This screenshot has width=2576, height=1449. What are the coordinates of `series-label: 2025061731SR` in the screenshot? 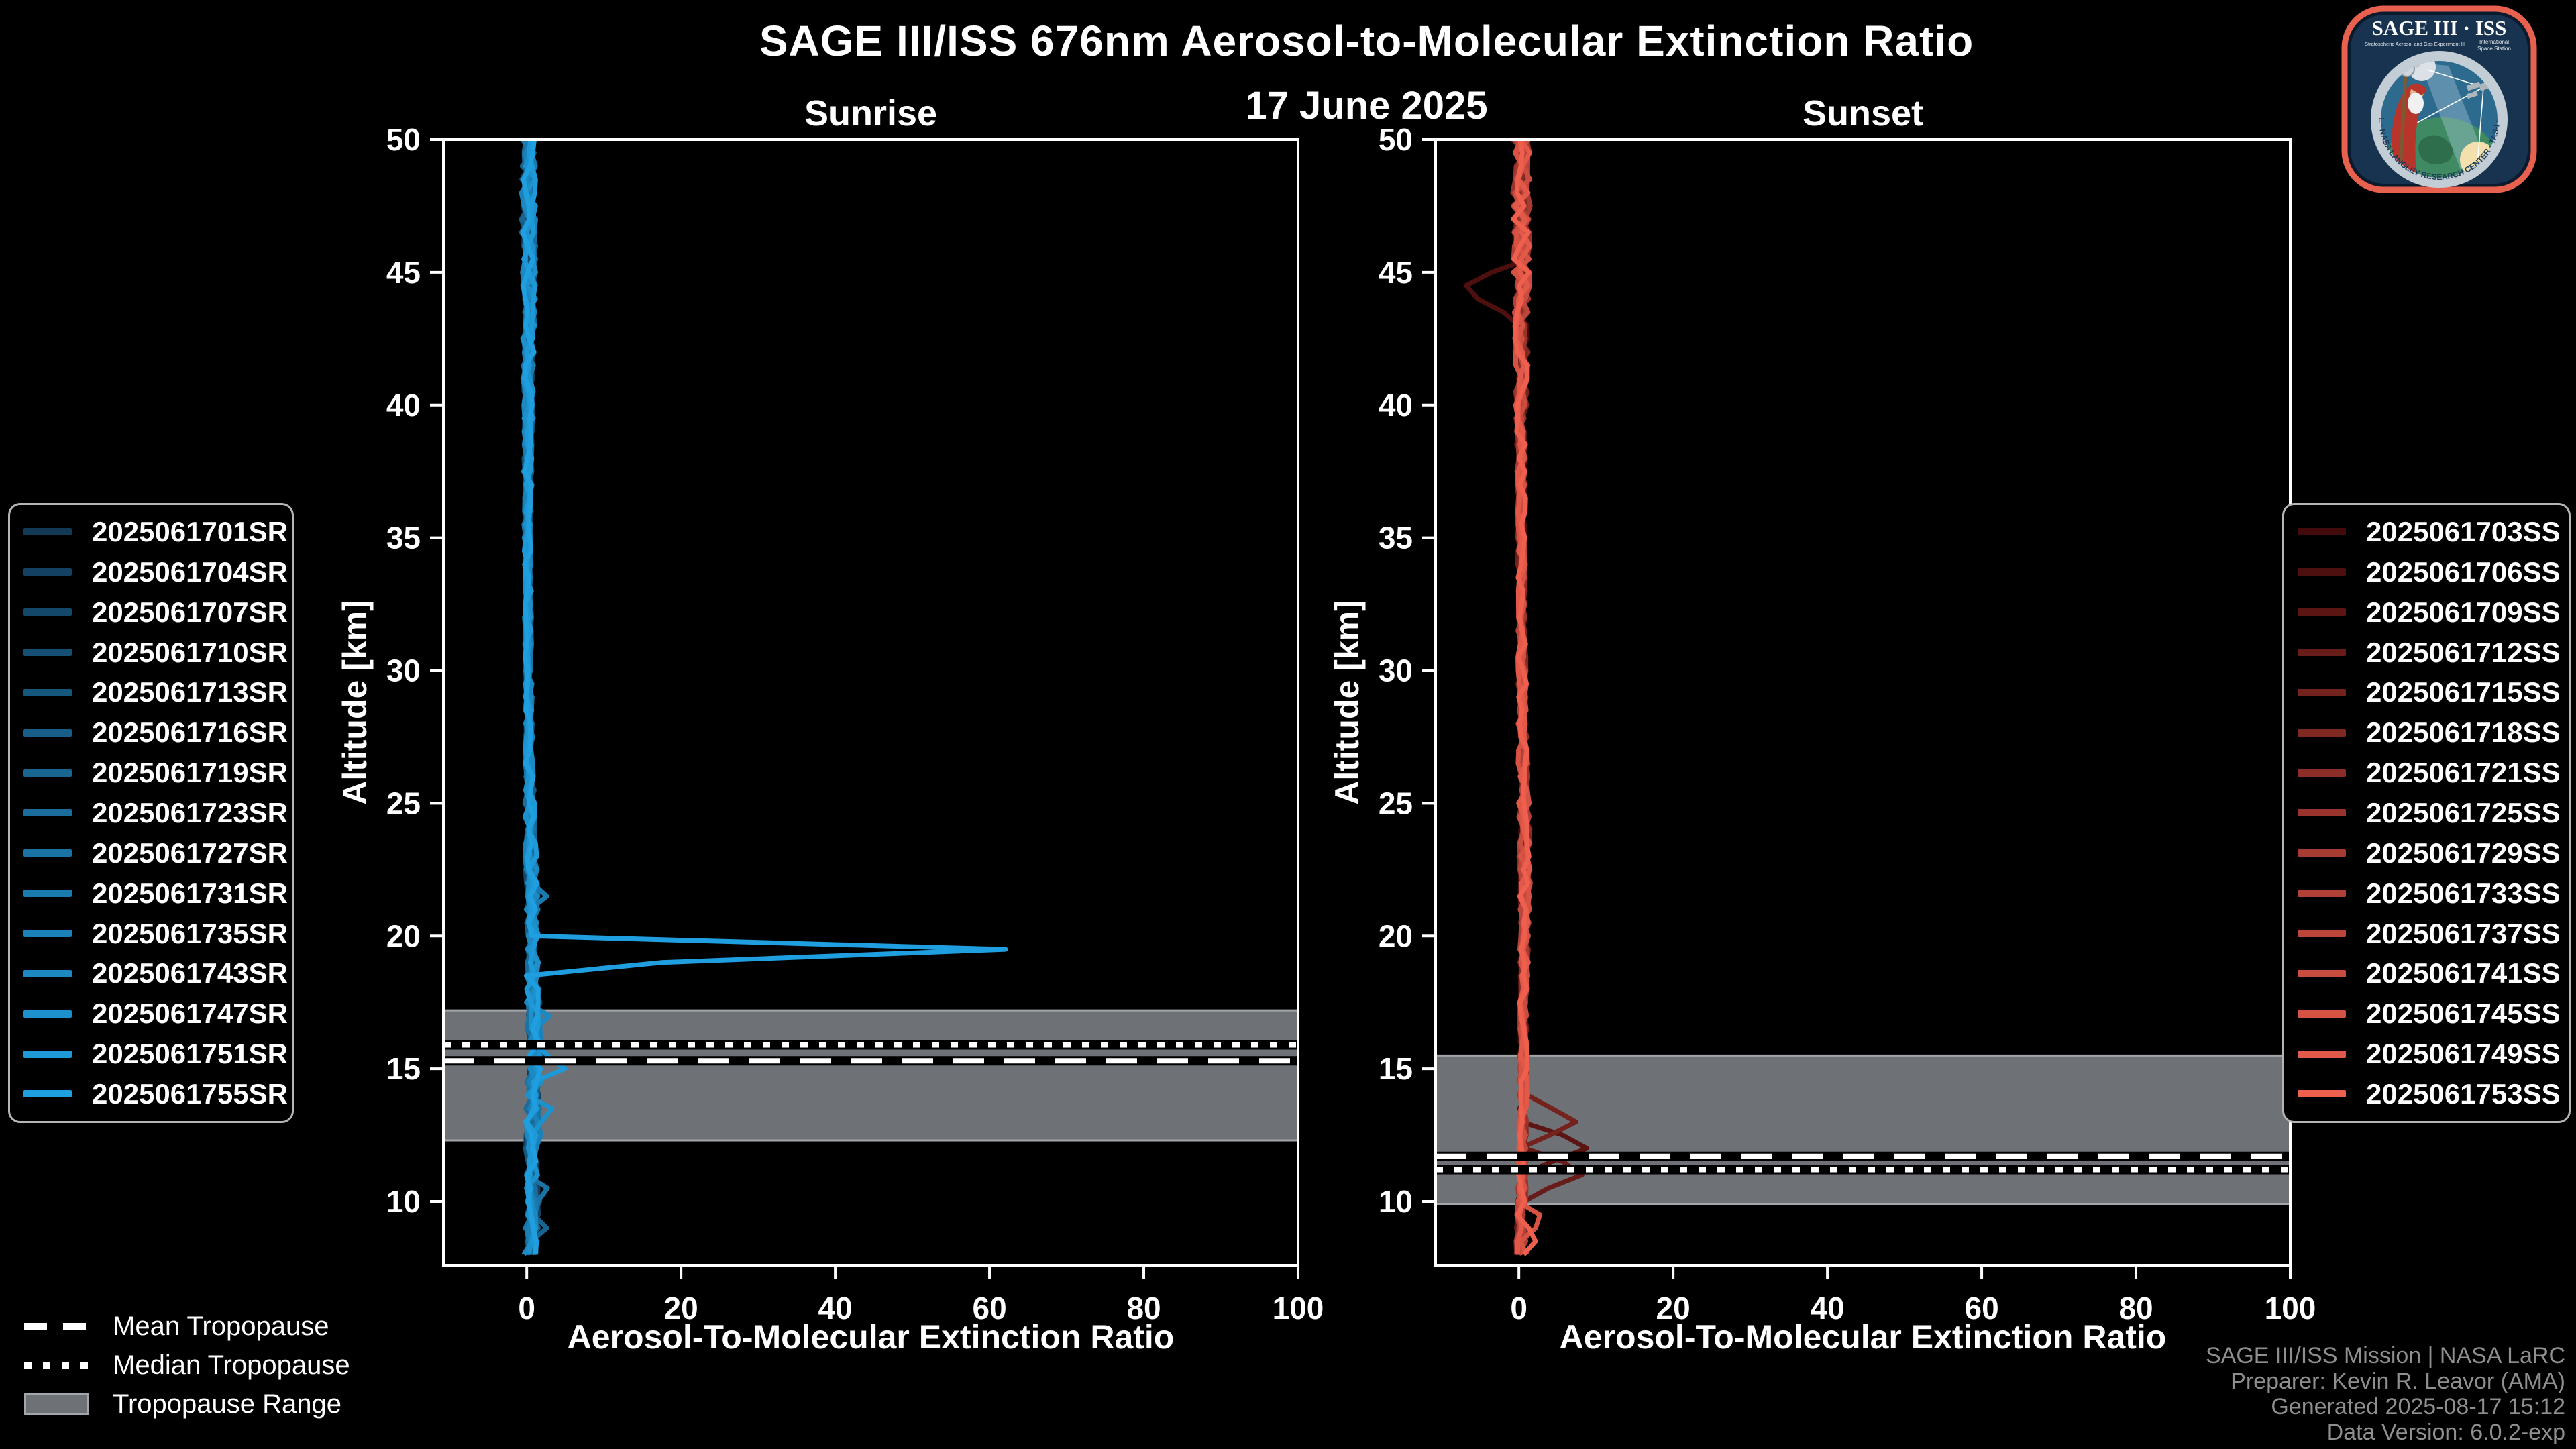 It's located at (190, 893).